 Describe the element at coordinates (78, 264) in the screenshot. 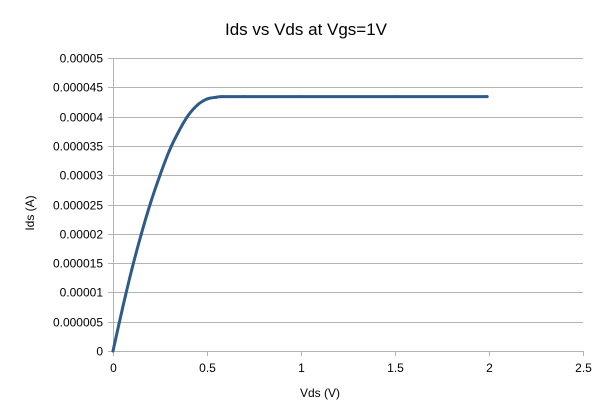

I see `y-tick-label: 0.000015` at that location.